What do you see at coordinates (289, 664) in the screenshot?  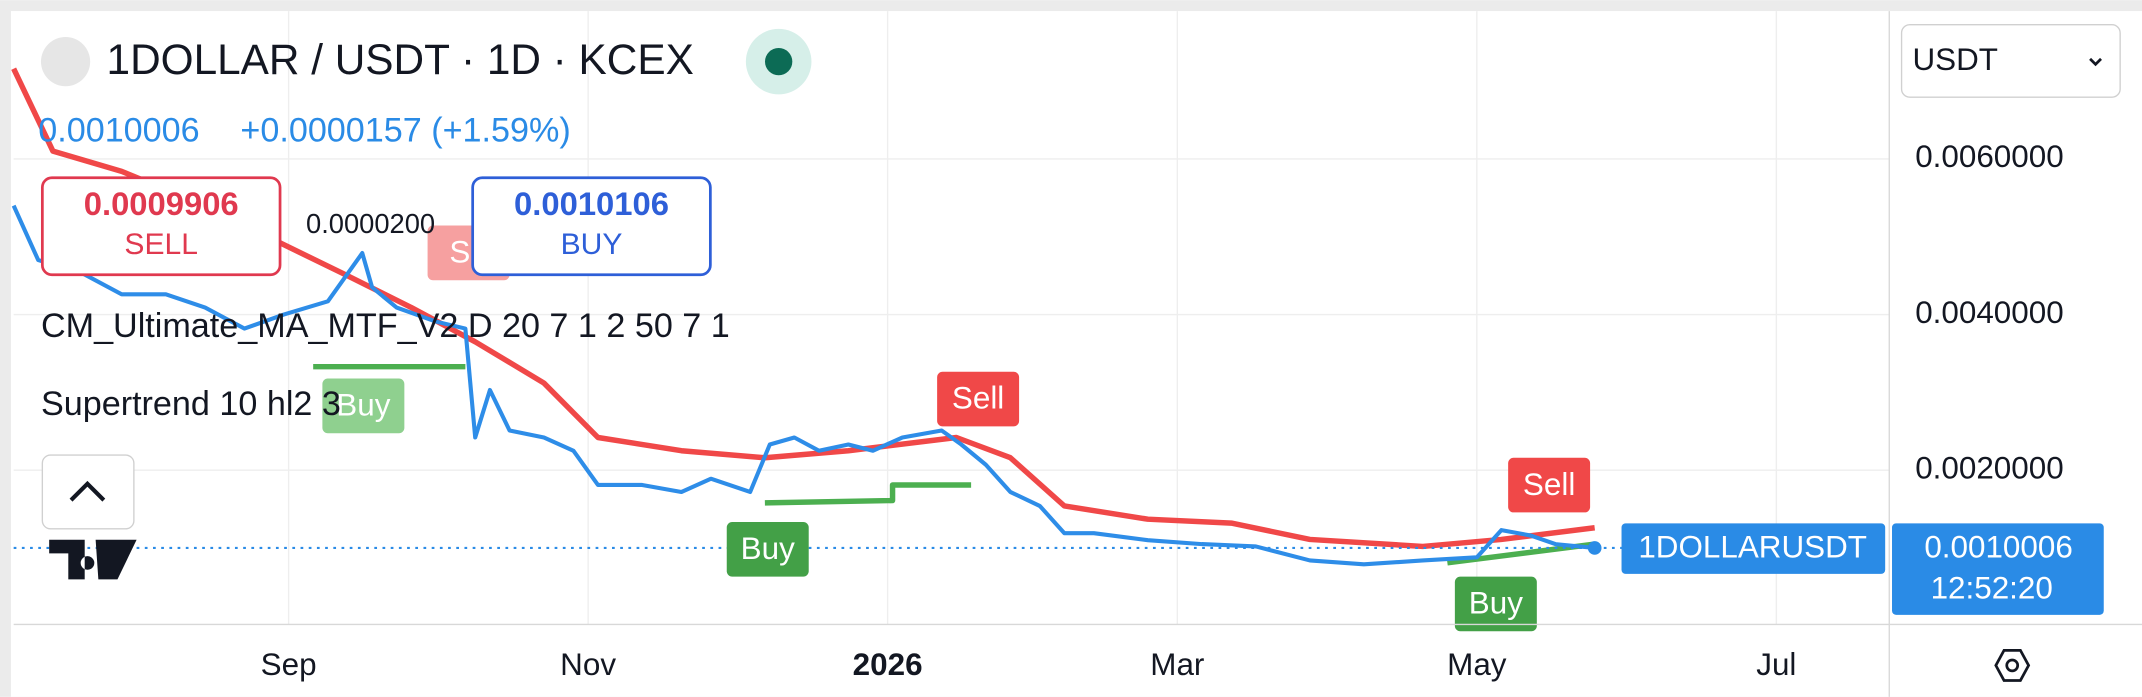 I see `x-tick-label: Sep` at bounding box center [289, 664].